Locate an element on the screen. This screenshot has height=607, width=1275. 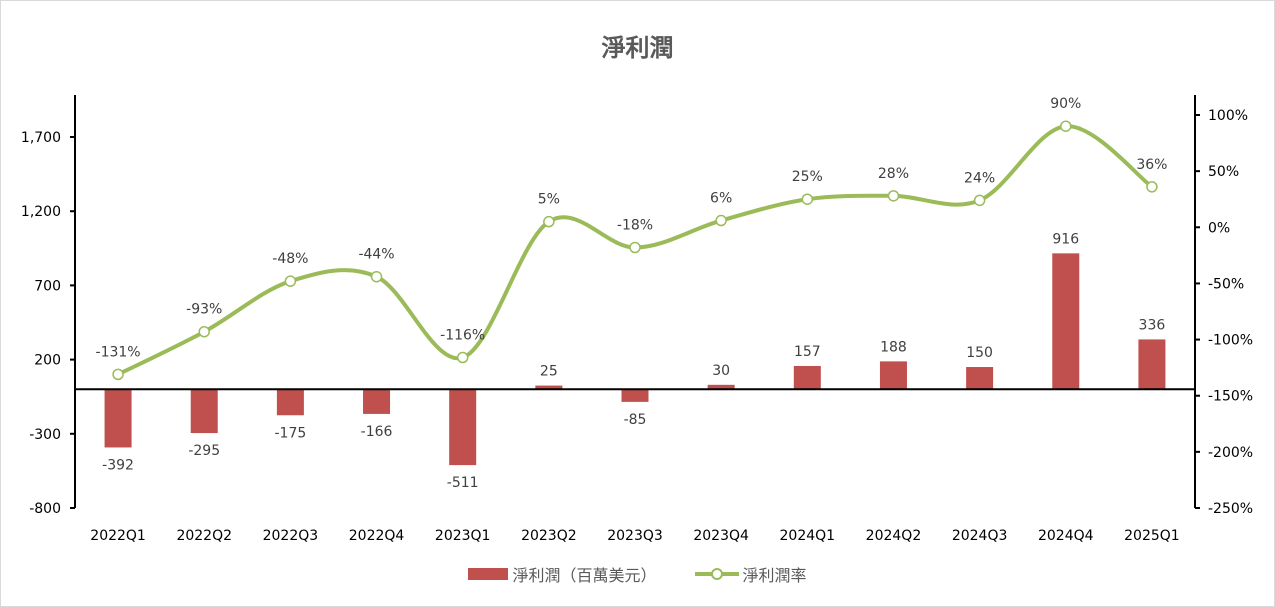
line-value-label: 24% is located at coordinates (979, 178).